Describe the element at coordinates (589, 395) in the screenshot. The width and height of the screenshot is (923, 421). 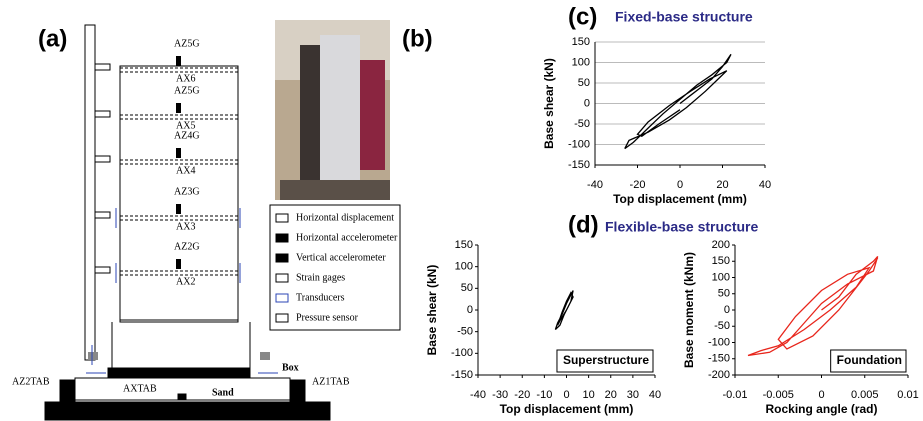
I see `x-tick-label: 10` at that location.